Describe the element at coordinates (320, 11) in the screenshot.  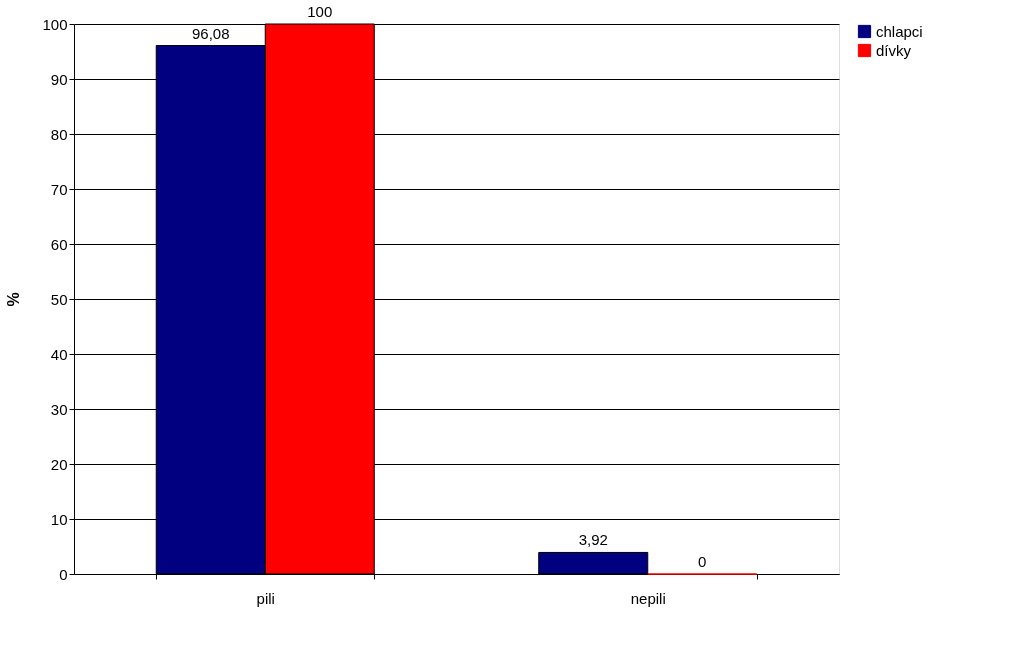
I see `data-label: 100` at that location.